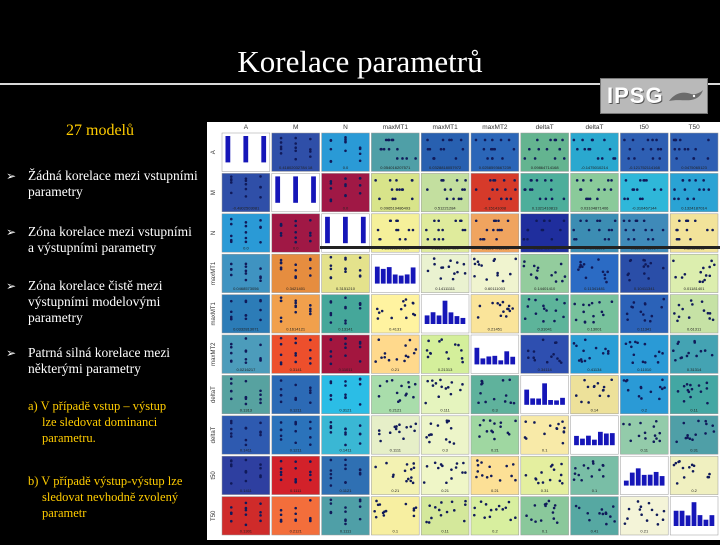 This screenshot has width=720, height=545. Describe the element at coordinates (544, 329) in the screenshot. I see `correlation-coefficient: 0.31041` at that location.